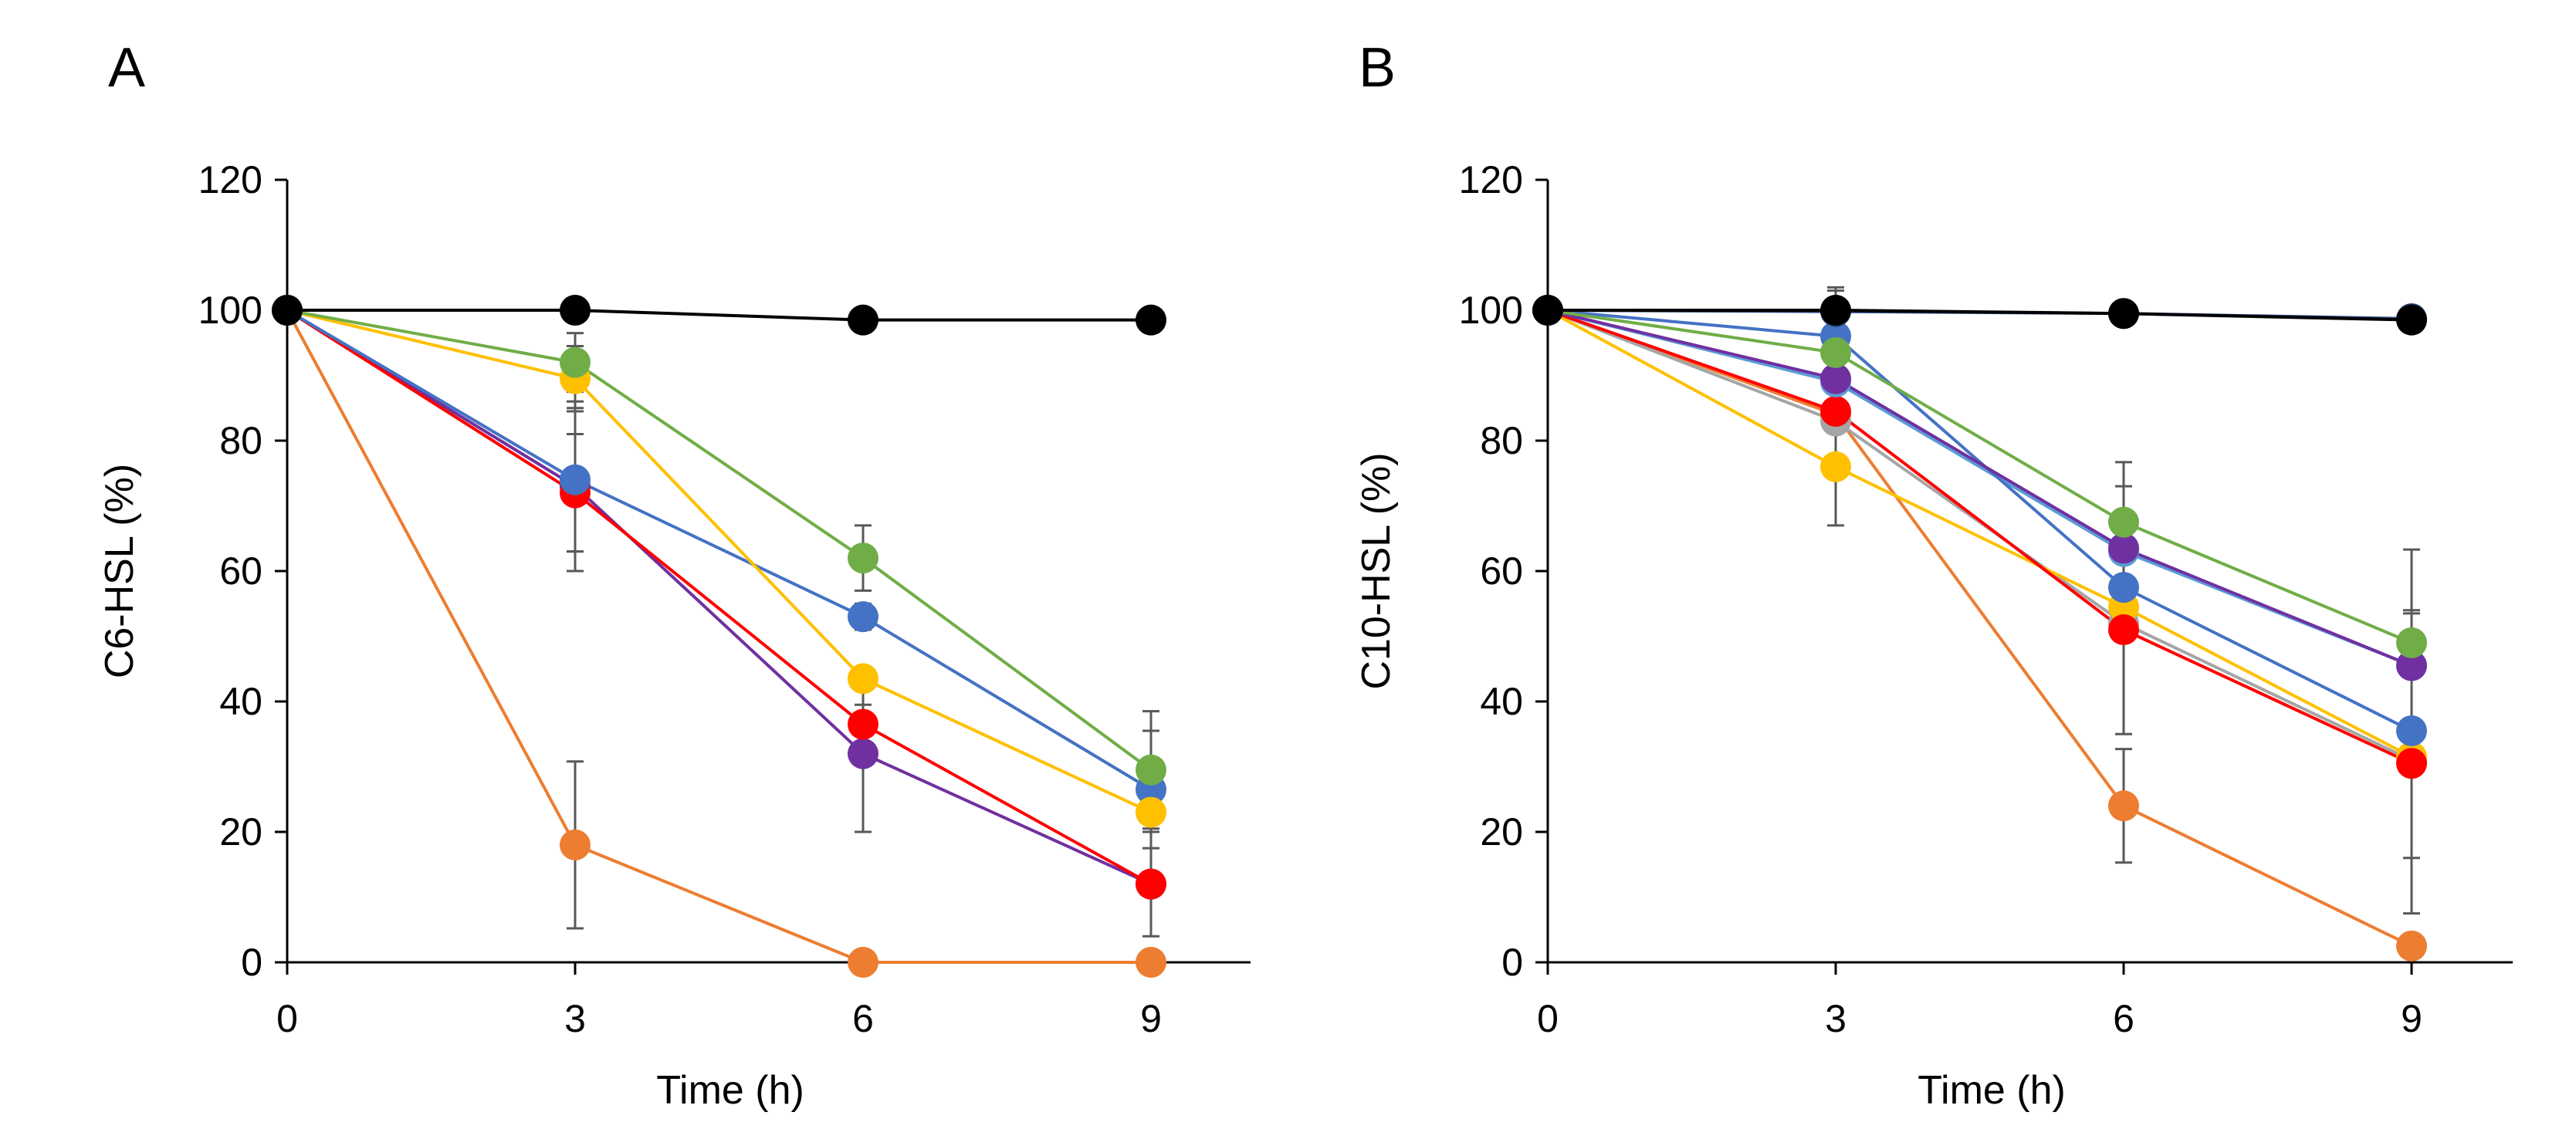  I want to click on y-axis-title: C6-HSL (%), so click(120, 571).